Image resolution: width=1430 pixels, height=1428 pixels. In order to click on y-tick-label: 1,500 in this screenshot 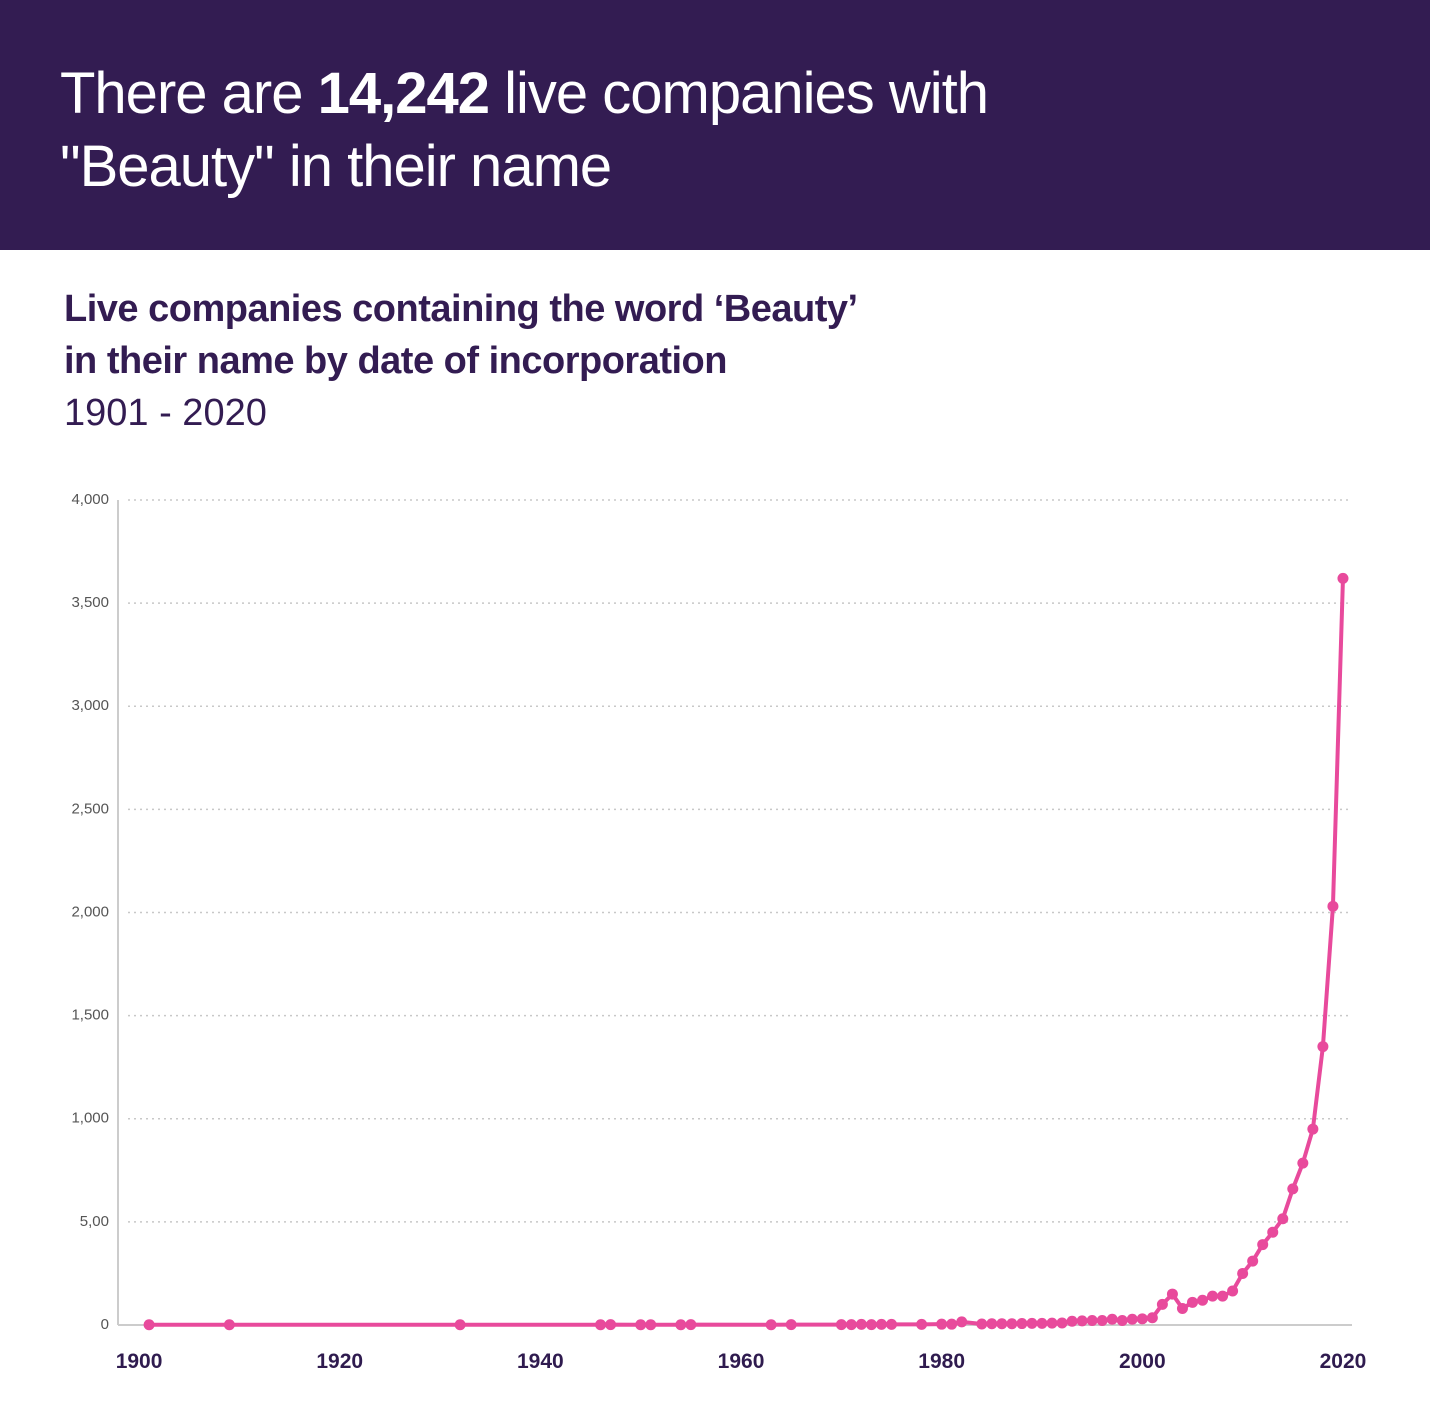, I will do `click(90, 1015)`.